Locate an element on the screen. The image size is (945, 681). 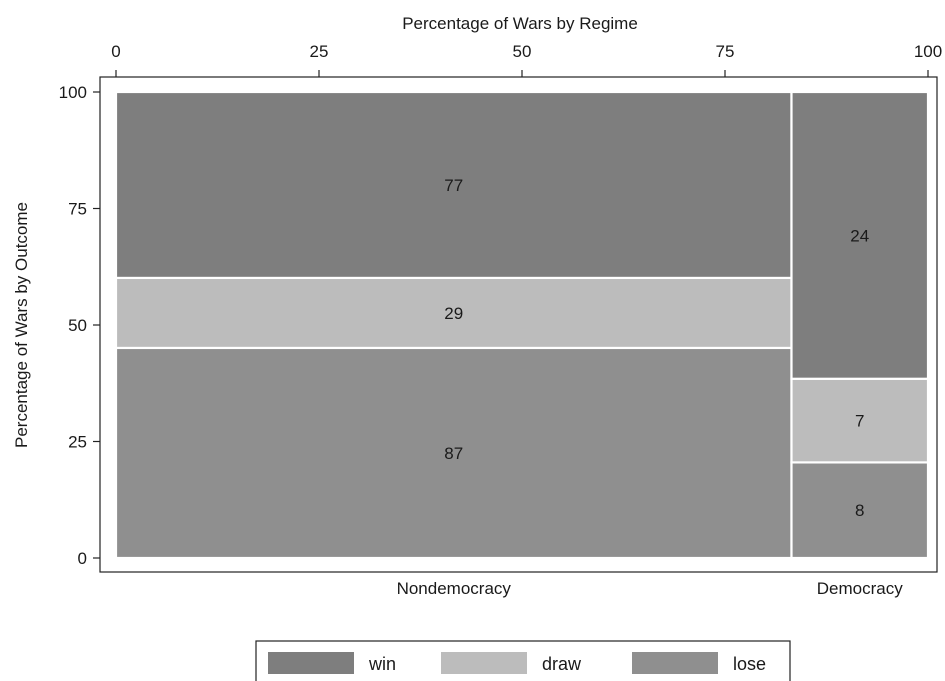
legend-swatch-draw is located at coordinates (484, 663).